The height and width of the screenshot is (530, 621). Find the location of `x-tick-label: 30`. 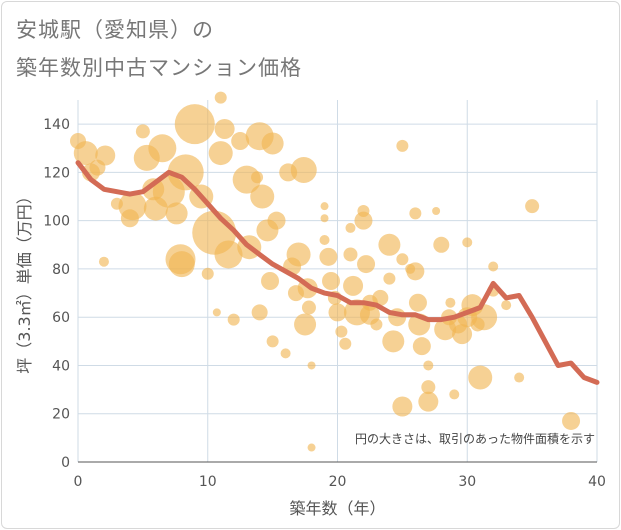

x-tick-label: 30 is located at coordinates (467, 482).